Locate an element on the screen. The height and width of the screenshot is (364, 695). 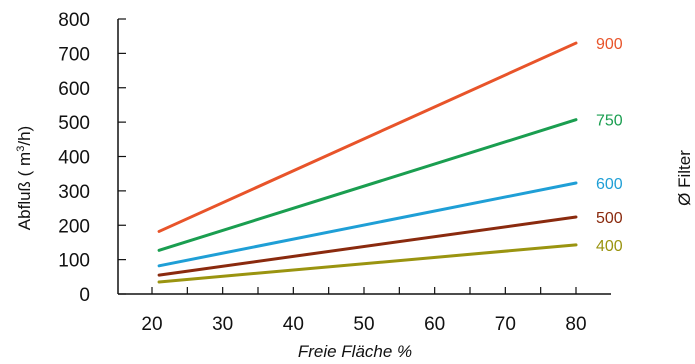
series-label-500: 500 is located at coordinates (609, 218).